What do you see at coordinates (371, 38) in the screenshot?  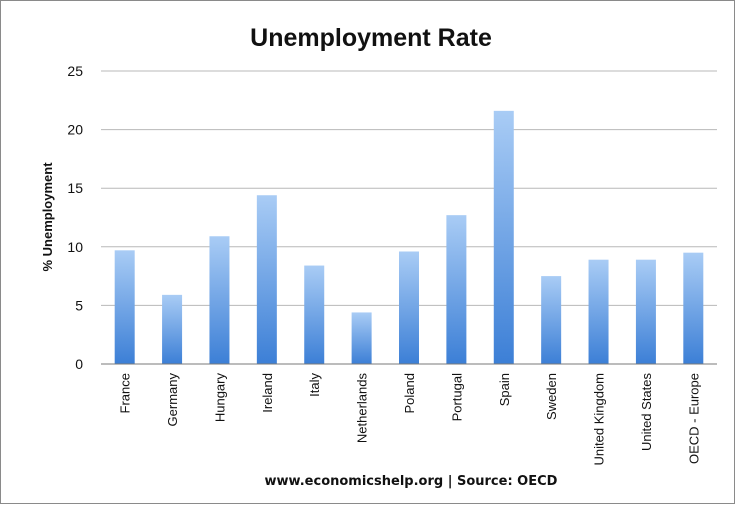 I see `chart-title: Unemployment Rate` at bounding box center [371, 38].